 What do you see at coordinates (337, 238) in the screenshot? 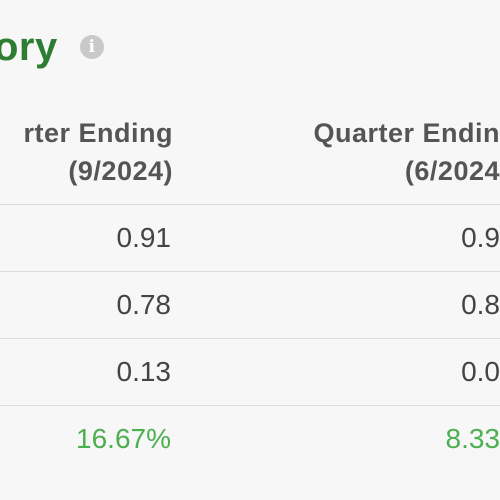
I see `table-cell: 0.9` at bounding box center [337, 238].